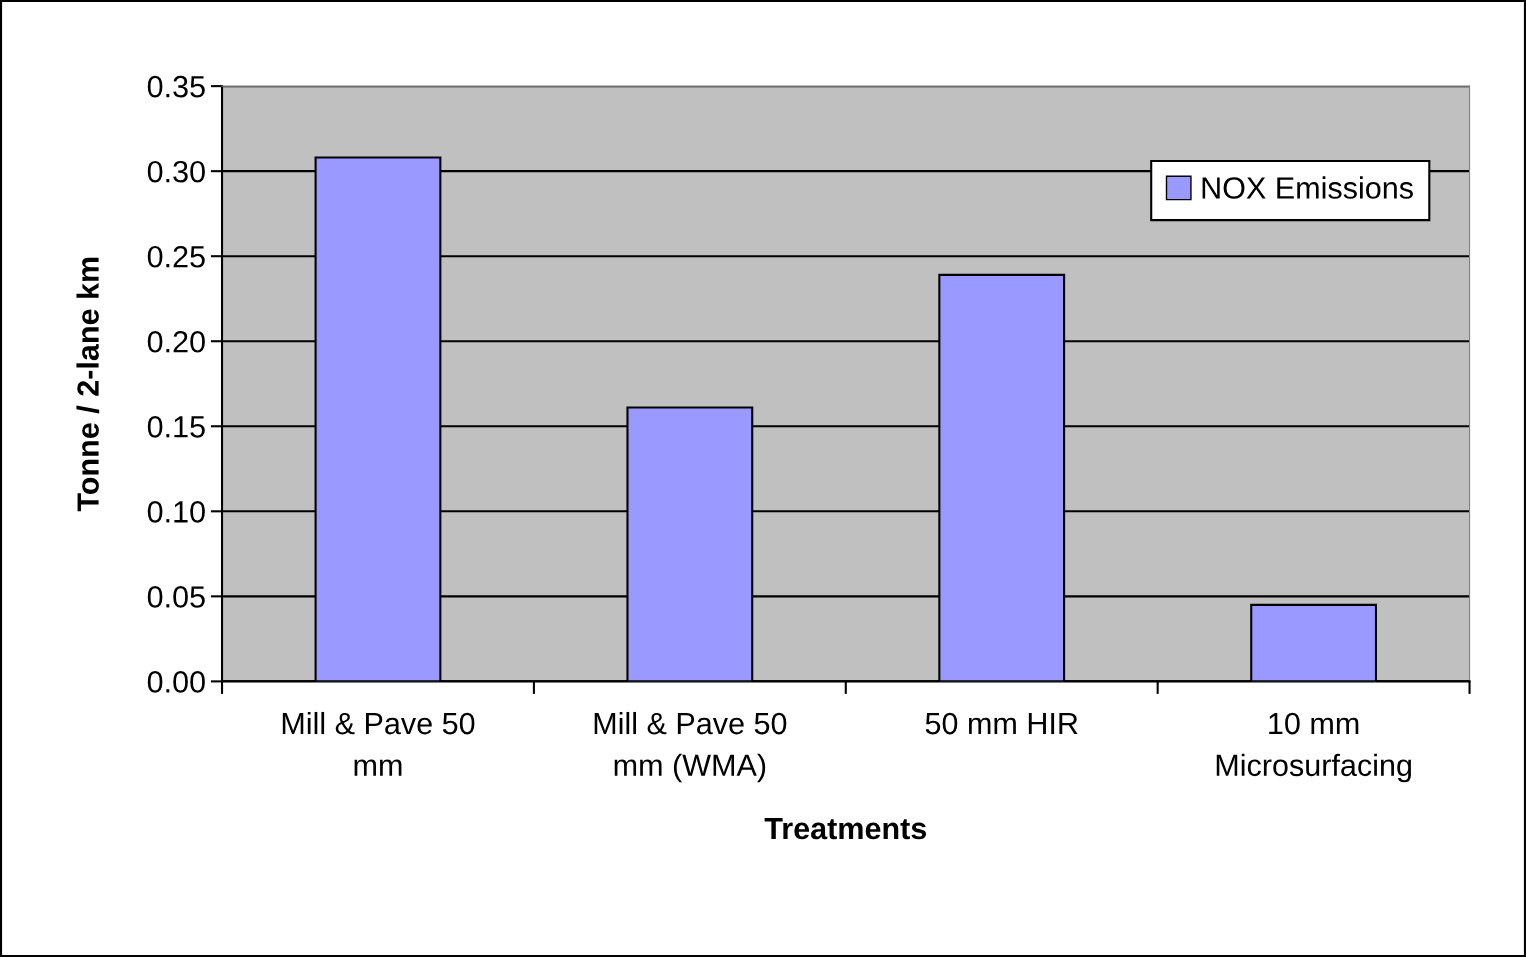 Image resolution: width=1526 pixels, height=957 pixels. What do you see at coordinates (176, 86) in the screenshot?
I see `y-tick-label: 0.35` at bounding box center [176, 86].